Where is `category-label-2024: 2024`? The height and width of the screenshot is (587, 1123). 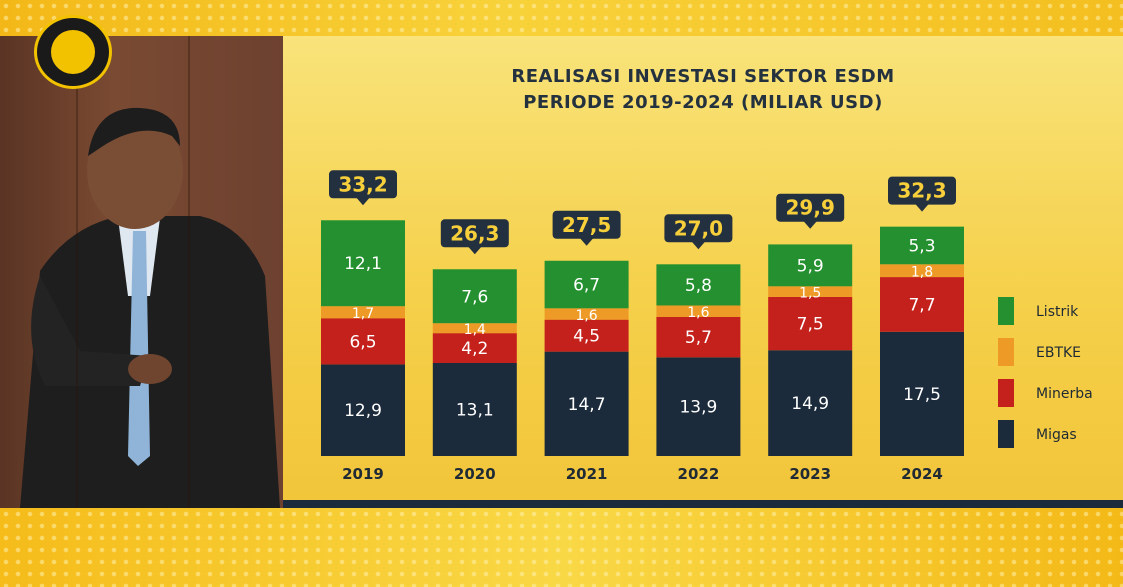 category-label-2024: 2024 is located at coordinates (922, 474).